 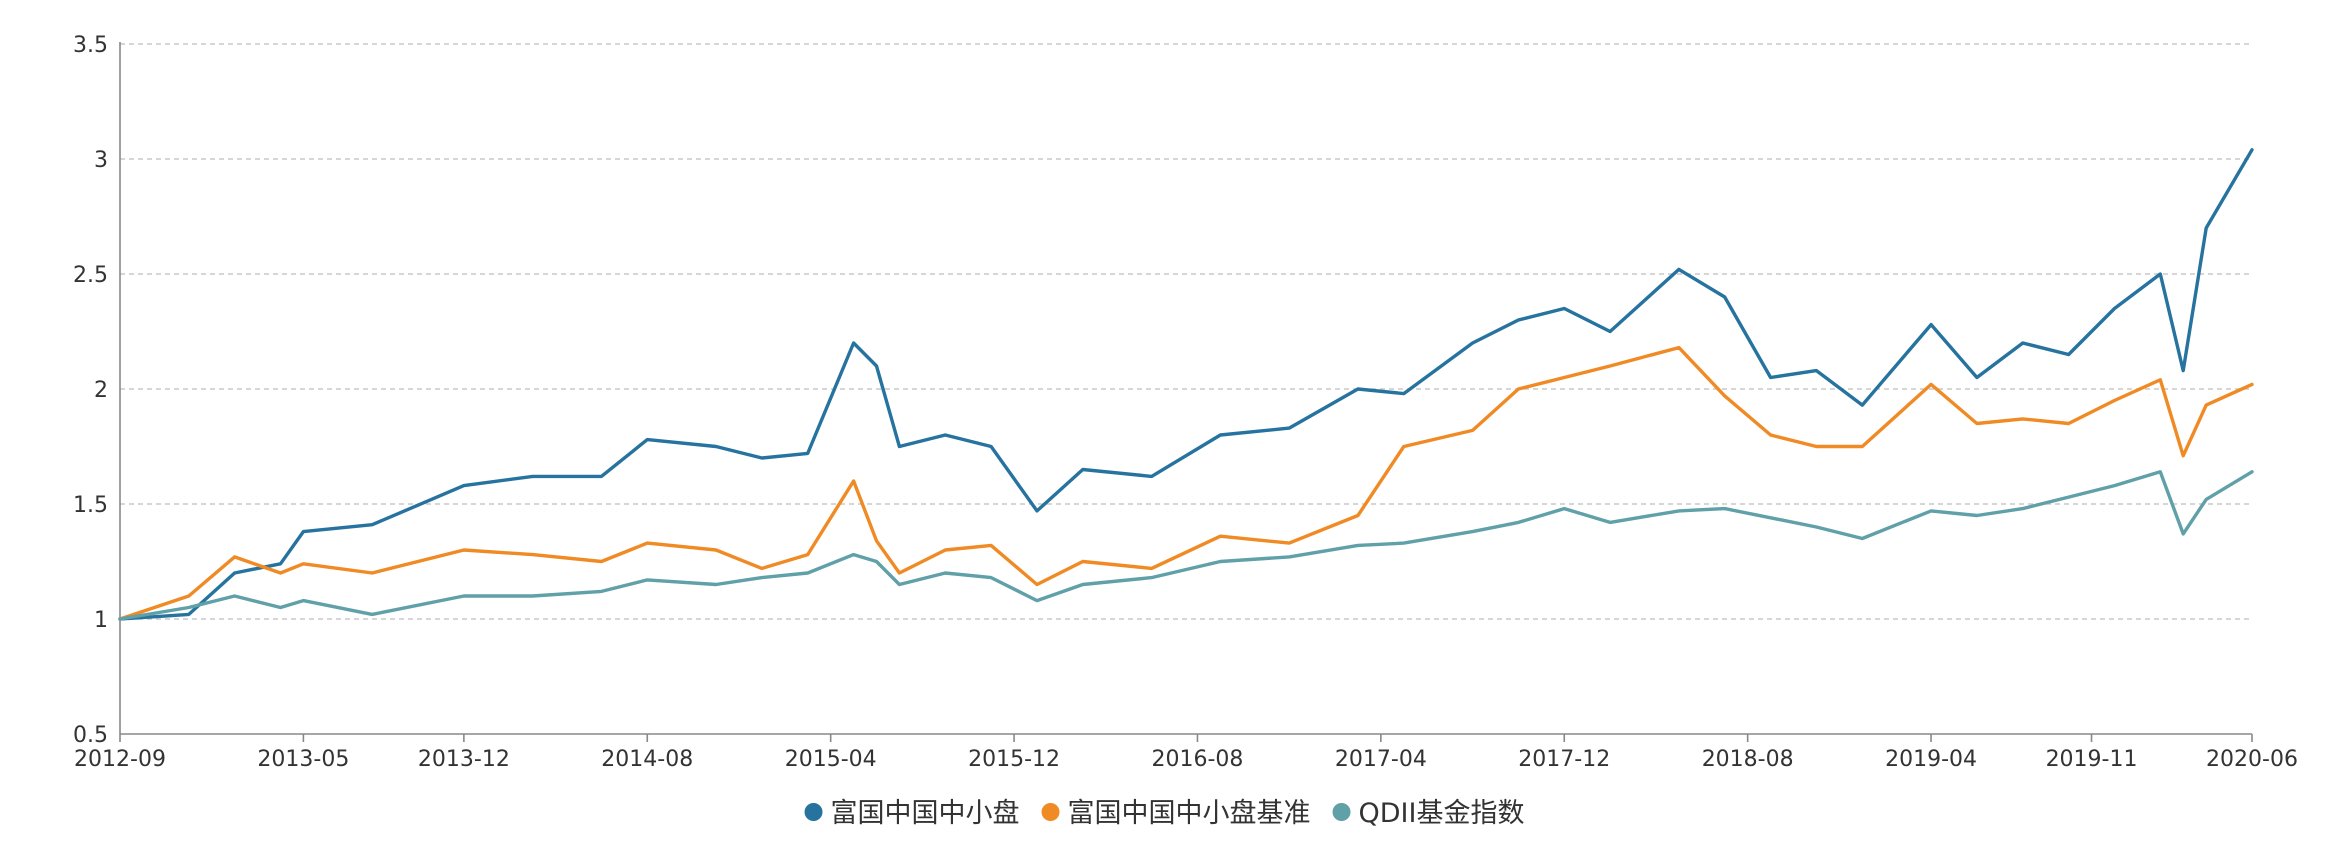 What do you see at coordinates (2252, 759) in the screenshot?
I see `x-tick-label: 2020-06` at bounding box center [2252, 759].